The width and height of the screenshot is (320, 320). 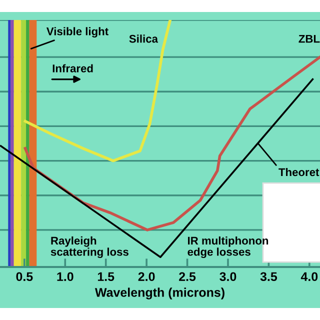 I want to click on x-tick-label: 3.0, so click(x=228, y=277).